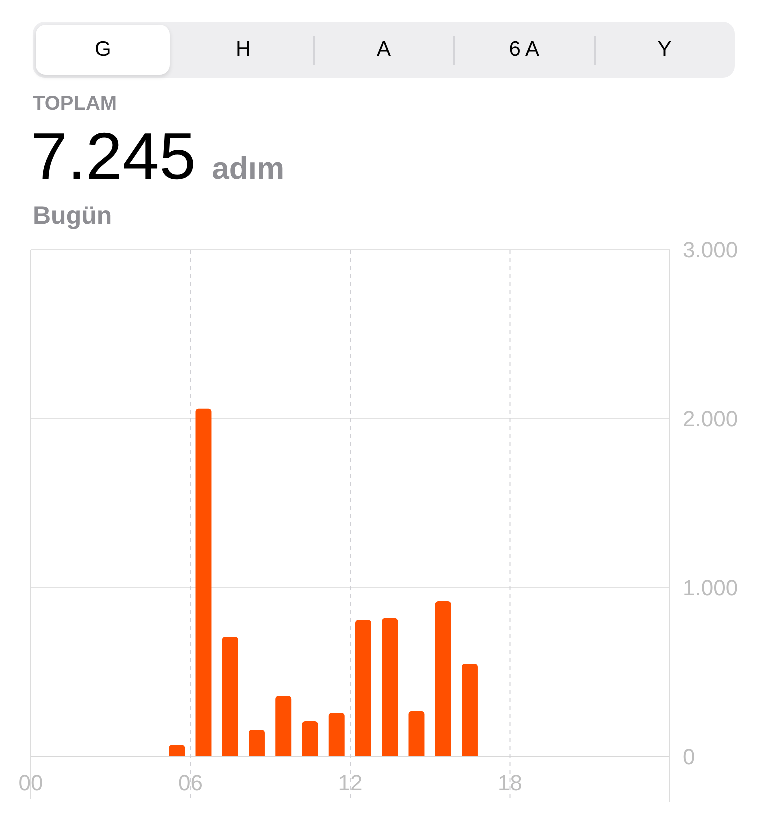 Image resolution: width=768 pixels, height=821 pixels. What do you see at coordinates (710, 250) in the screenshot?
I see `y-tick-label: 3.000` at bounding box center [710, 250].